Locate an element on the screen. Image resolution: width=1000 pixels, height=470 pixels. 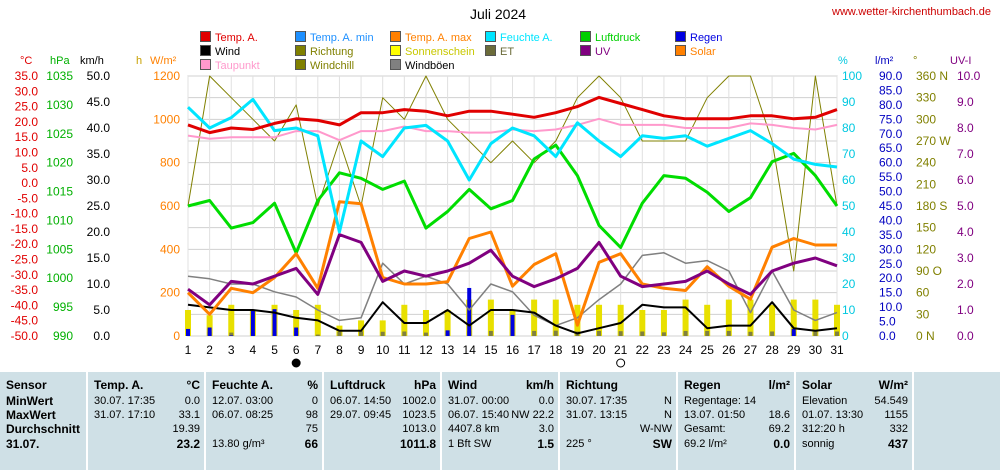
deg-tick: 60 is located at coordinates (923, 293).